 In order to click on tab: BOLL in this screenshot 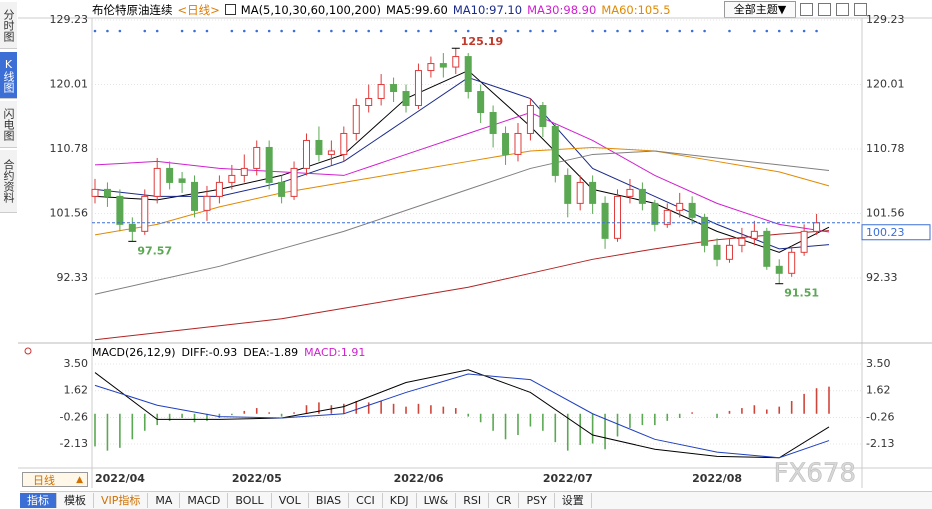, I will do `click(250, 500)`.